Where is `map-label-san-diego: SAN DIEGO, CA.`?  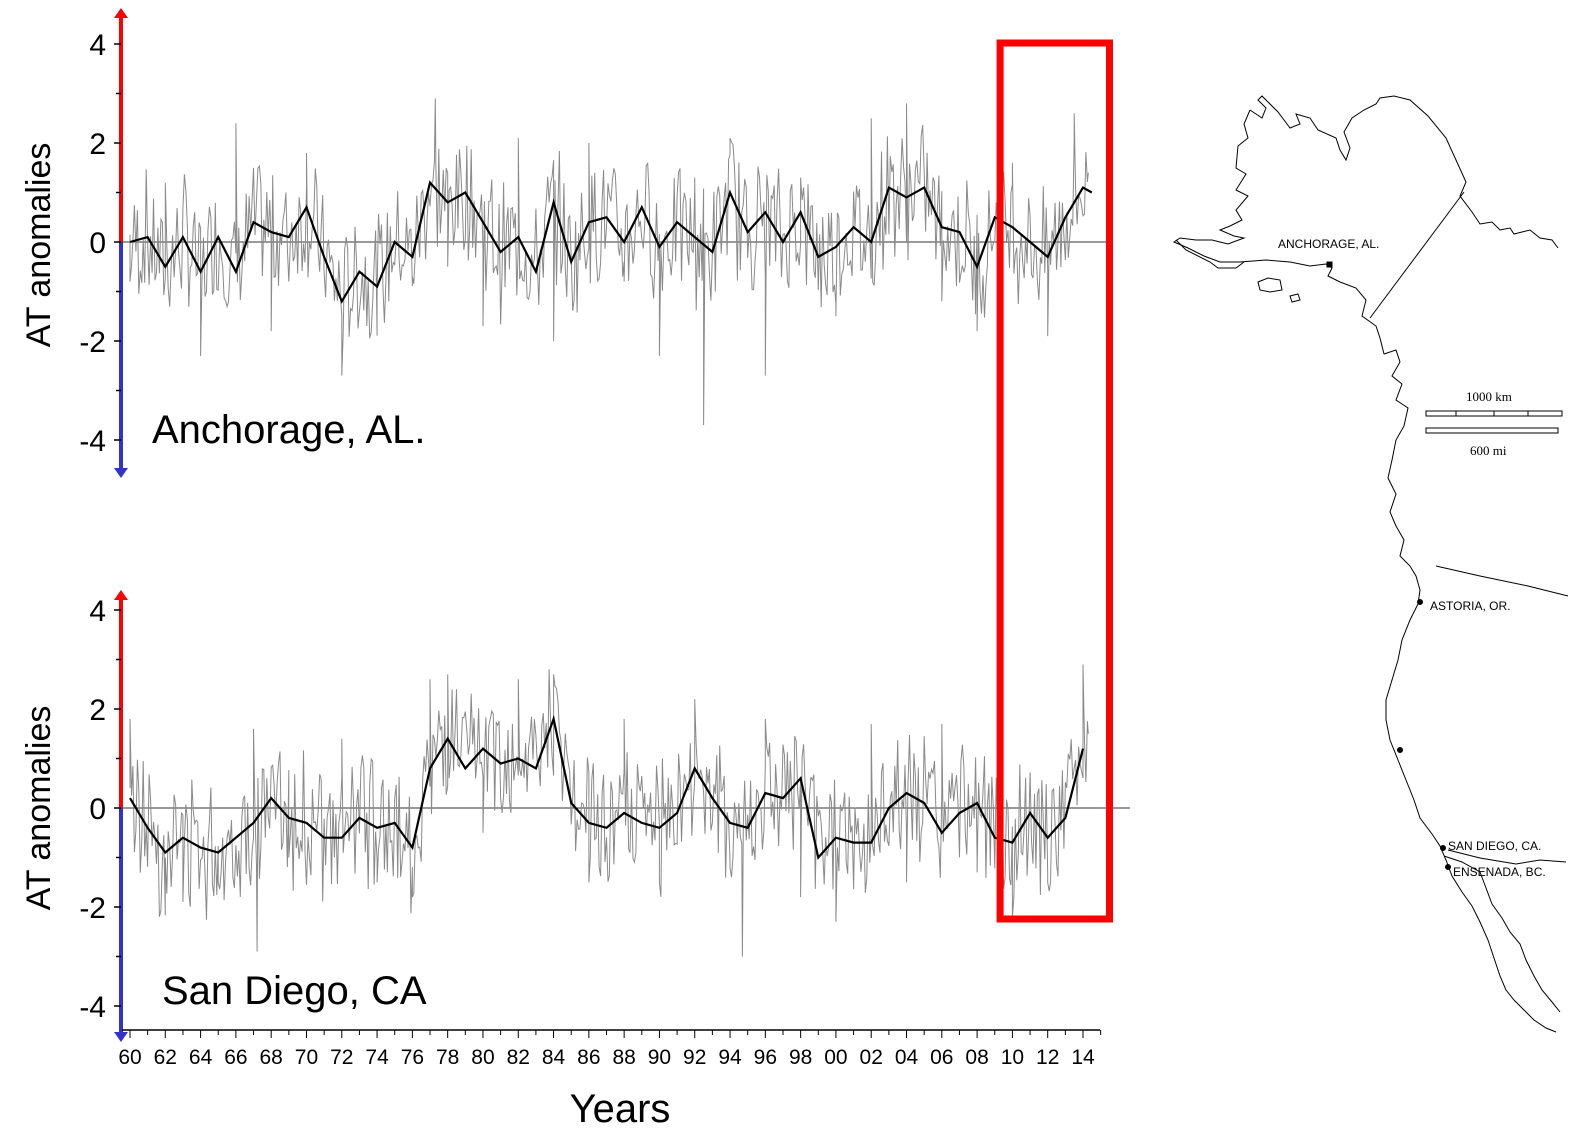 map-label-san-diego: SAN DIEGO, CA. is located at coordinates (1494, 846).